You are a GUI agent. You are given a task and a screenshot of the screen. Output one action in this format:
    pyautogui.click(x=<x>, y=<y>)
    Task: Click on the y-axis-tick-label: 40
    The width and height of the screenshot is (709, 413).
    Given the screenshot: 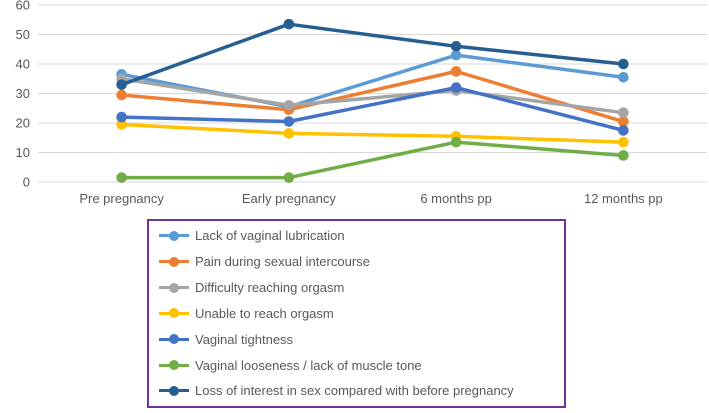 What is the action you would take?
    pyautogui.click(x=23, y=64)
    